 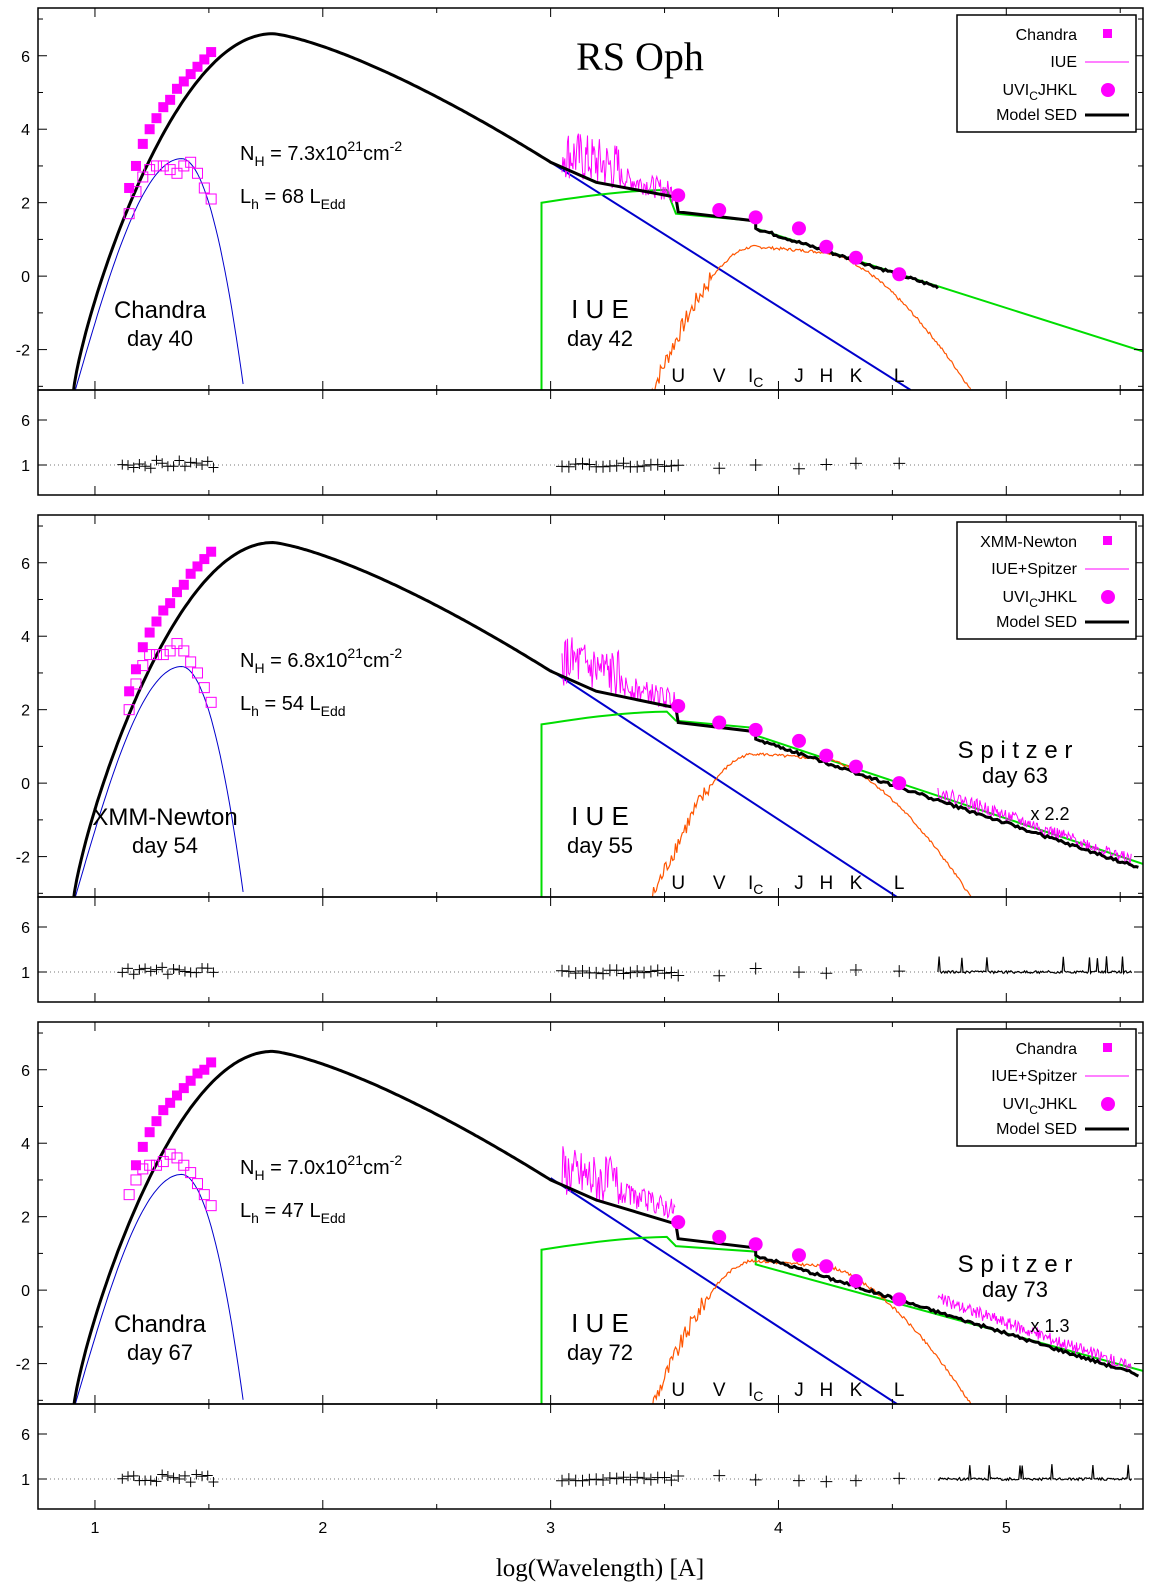 What do you see at coordinates (719, 883) in the screenshot?
I see `band-label: V` at bounding box center [719, 883].